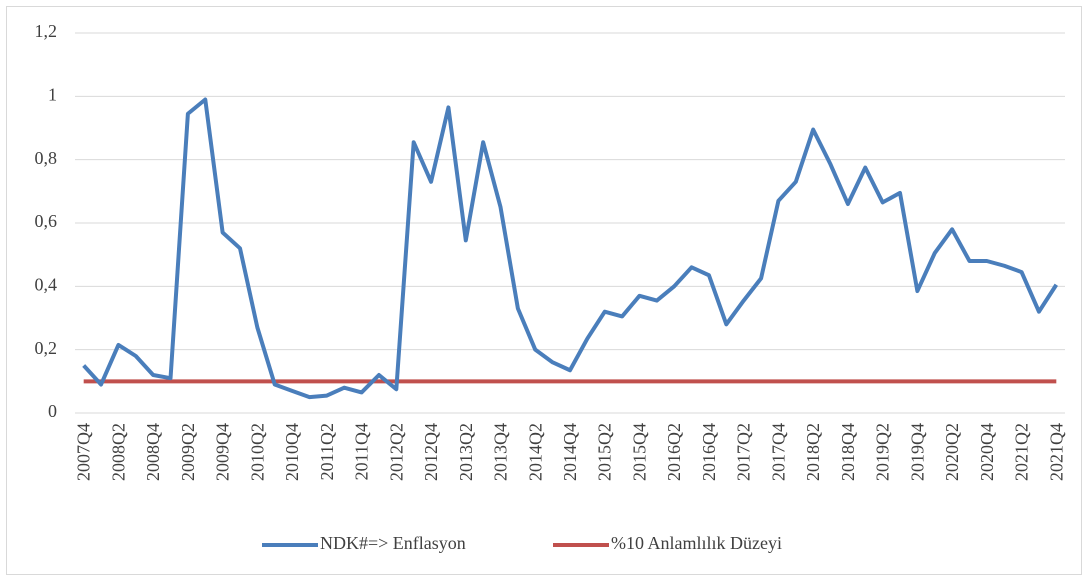  What do you see at coordinates (46, 221) in the screenshot?
I see `y-tick-label: 0,6` at bounding box center [46, 221].